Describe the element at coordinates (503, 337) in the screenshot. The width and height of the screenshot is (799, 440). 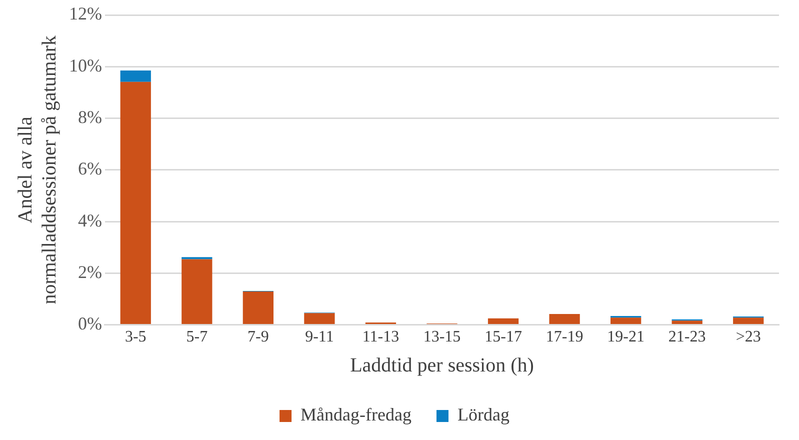
I see `x-tick-label: 15-17` at that location.